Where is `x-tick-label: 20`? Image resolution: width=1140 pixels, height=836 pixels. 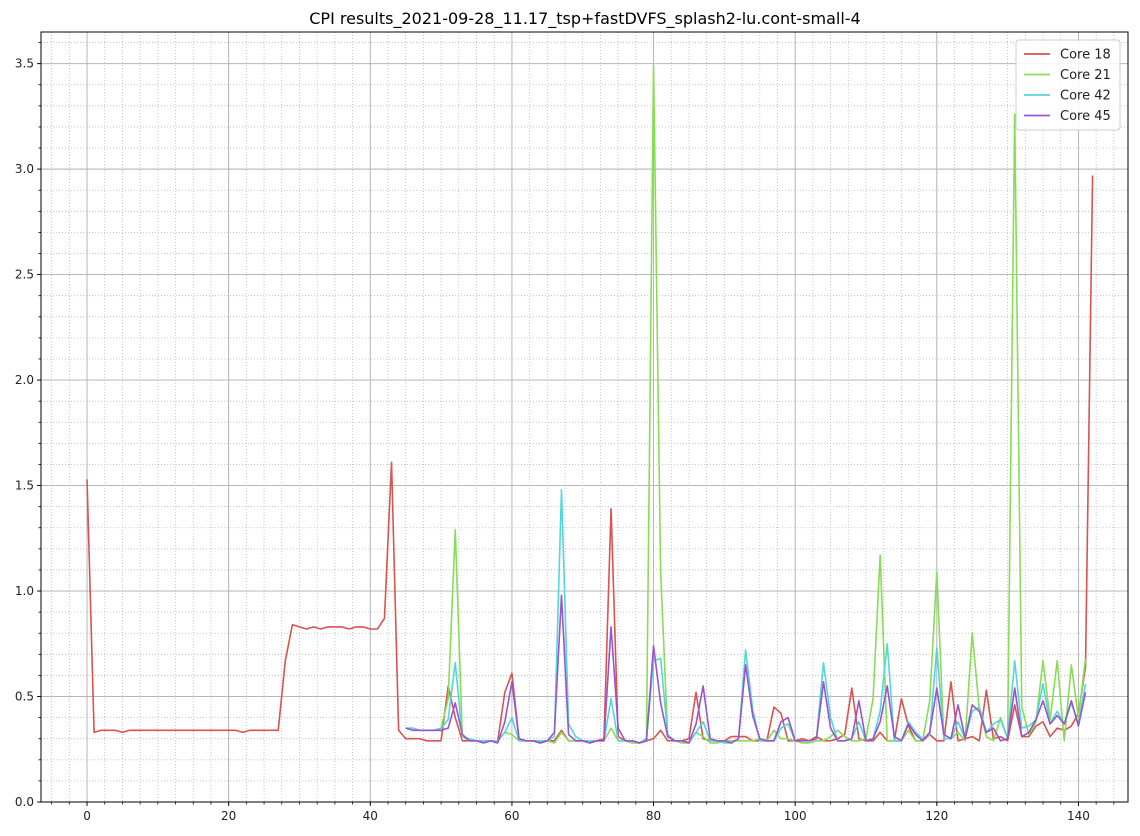
x-tick-label: 20 is located at coordinates (228, 816).